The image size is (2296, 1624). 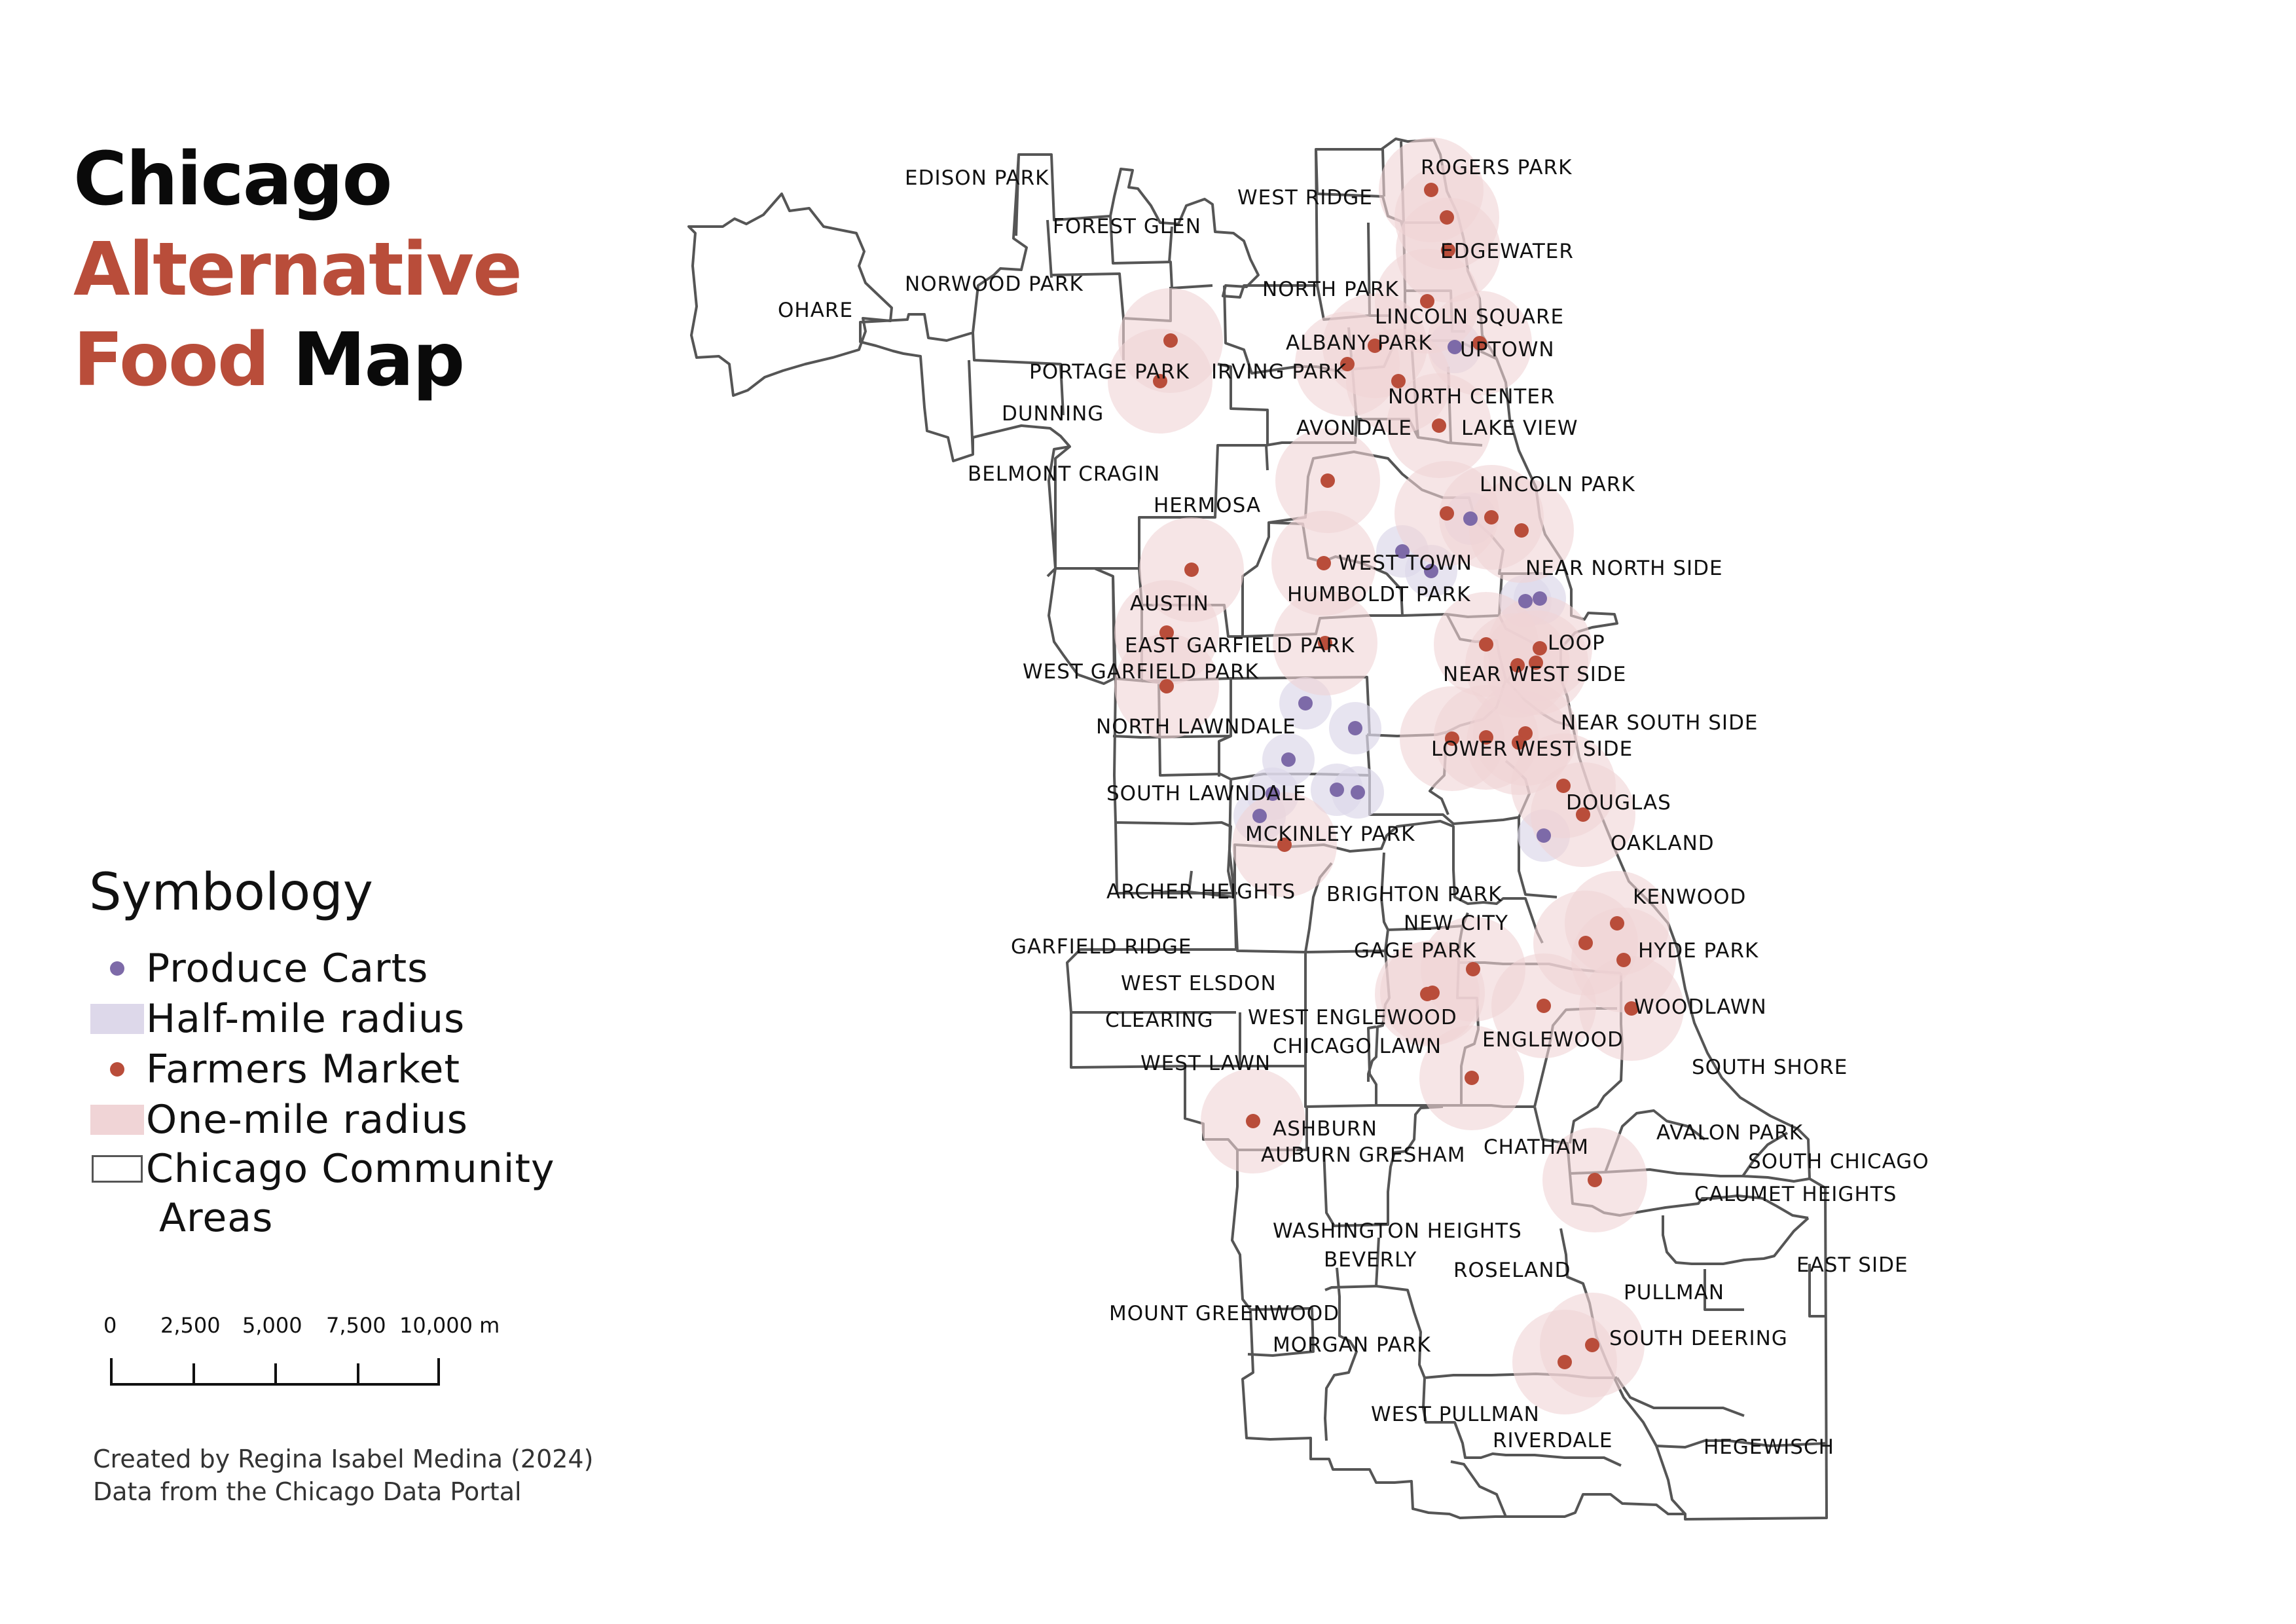 I want to click on community-area-label: CLEARING, so click(x=1159, y=1020).